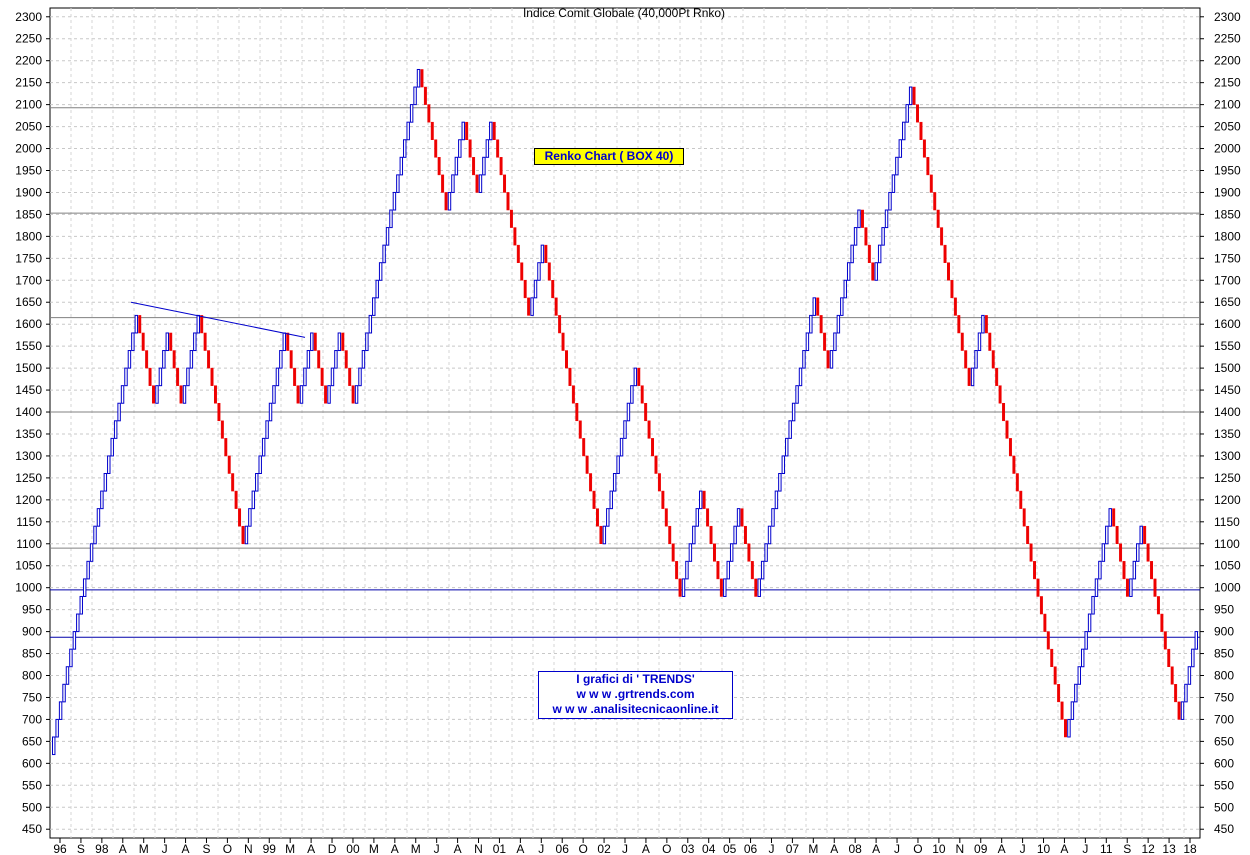  What do you see at coordinates (1224, 654) in the screenshot?
I see `y-tick-label-right: 850` at bounding box center [1224, 654].